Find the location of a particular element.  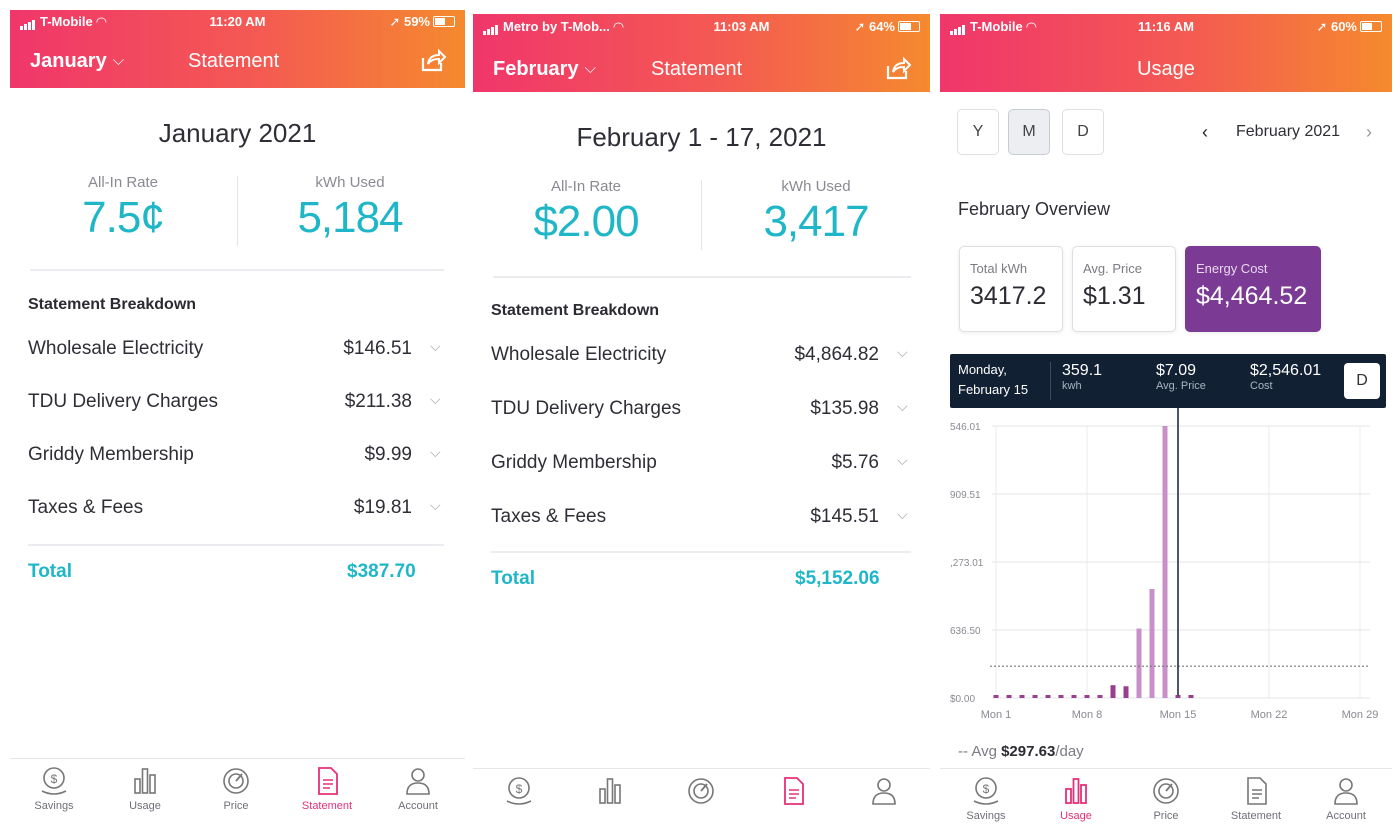

tab-savings: $ is located at coordinates (519, 791).